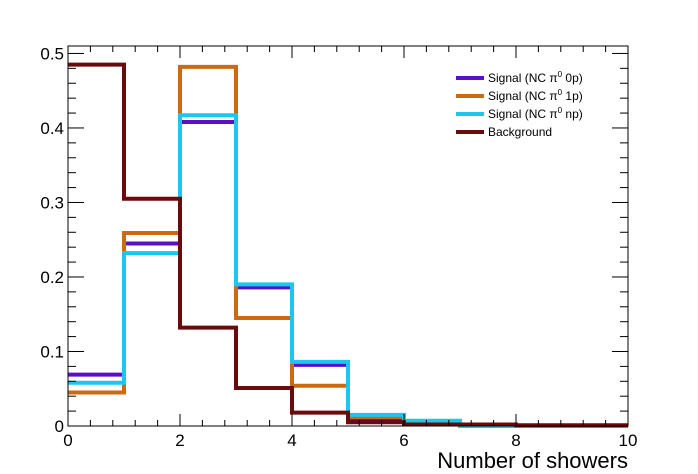  Describe the element at coordinates (291, 440) in the screenshot. I see `x-tick-label: 4` at that location.